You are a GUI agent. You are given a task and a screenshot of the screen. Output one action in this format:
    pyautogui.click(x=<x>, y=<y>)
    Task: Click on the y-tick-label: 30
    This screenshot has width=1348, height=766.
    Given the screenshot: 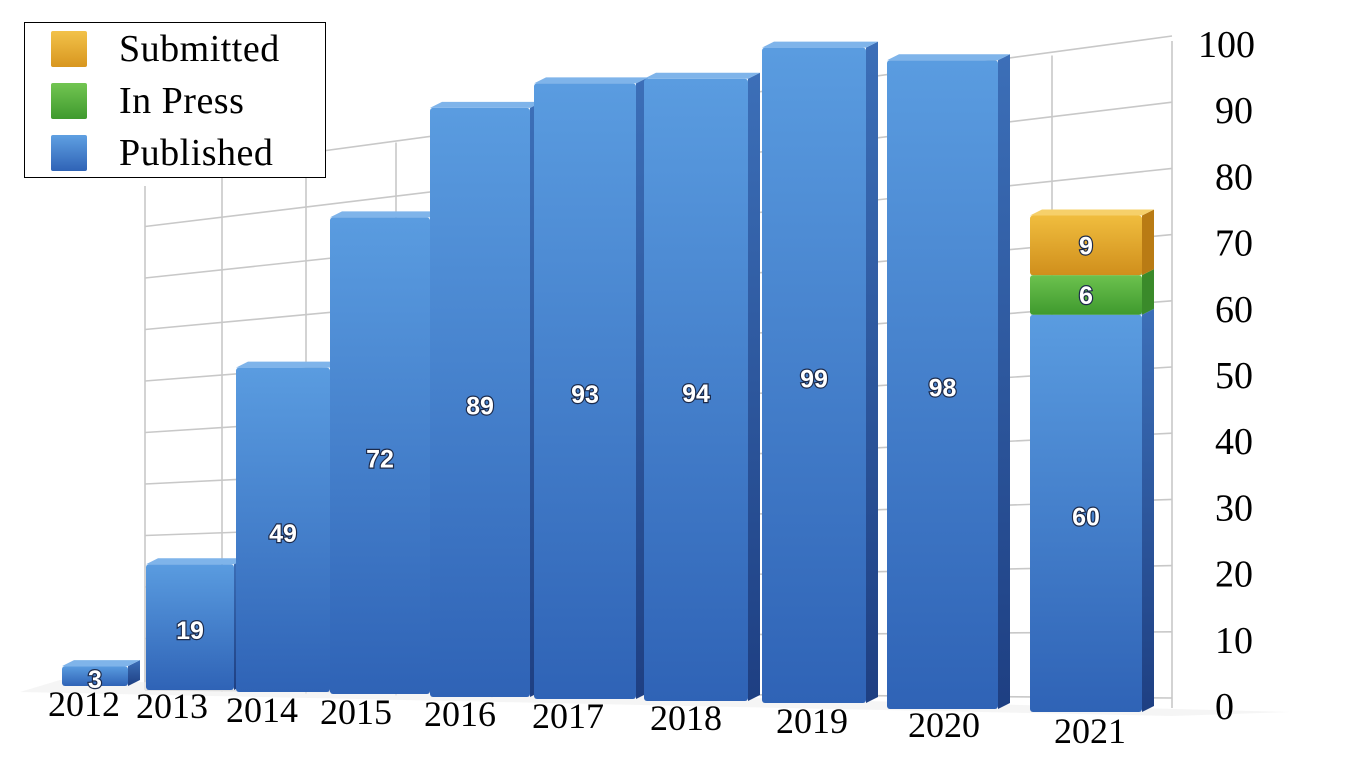 What is the action you would take?
    pyautogui.click(x=1234, y=508)
    